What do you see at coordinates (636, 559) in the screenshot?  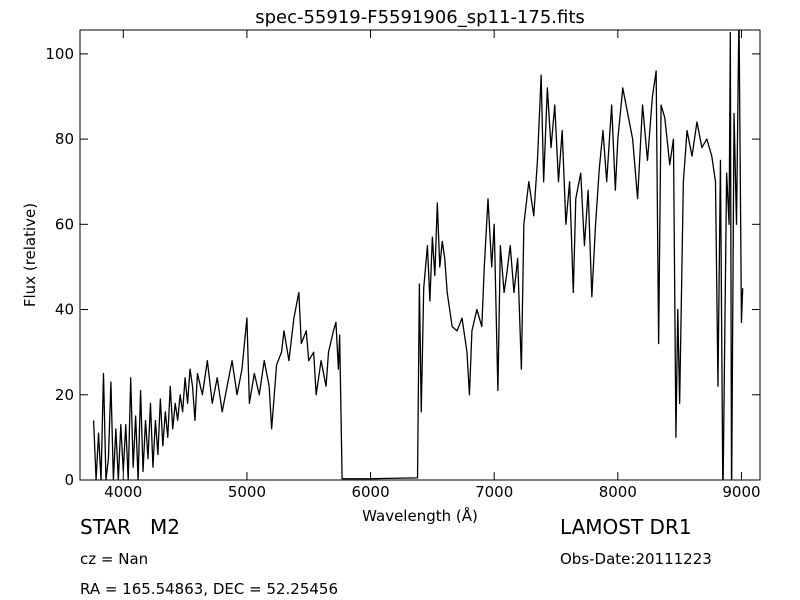 I see `obs-date: Obs-Date:20111223` at bounding box center [636, 559].